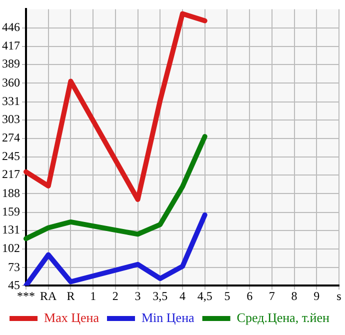  Describe the element at coordinates (11, 119) in the screenshot. I see `y-tick-label: 303` at that location.